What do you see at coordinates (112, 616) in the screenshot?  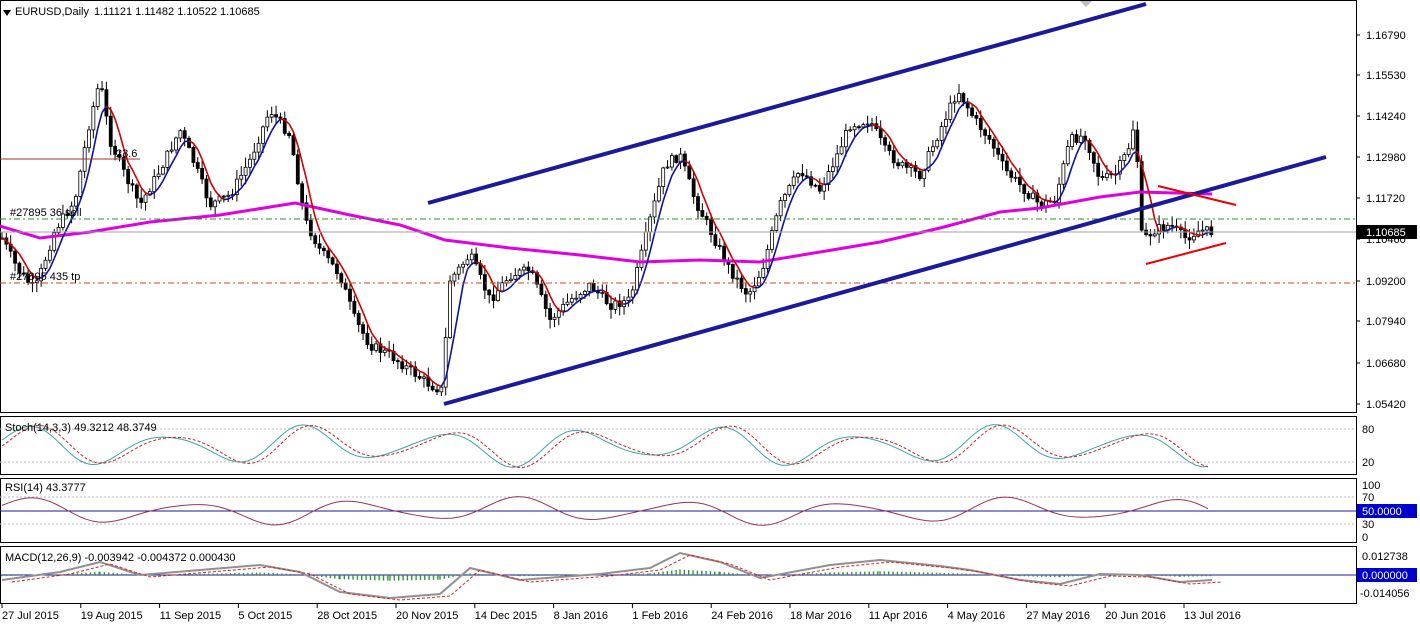 I see `time-tick-label: 19 Aug 2015` at bounding box center [112, 616].